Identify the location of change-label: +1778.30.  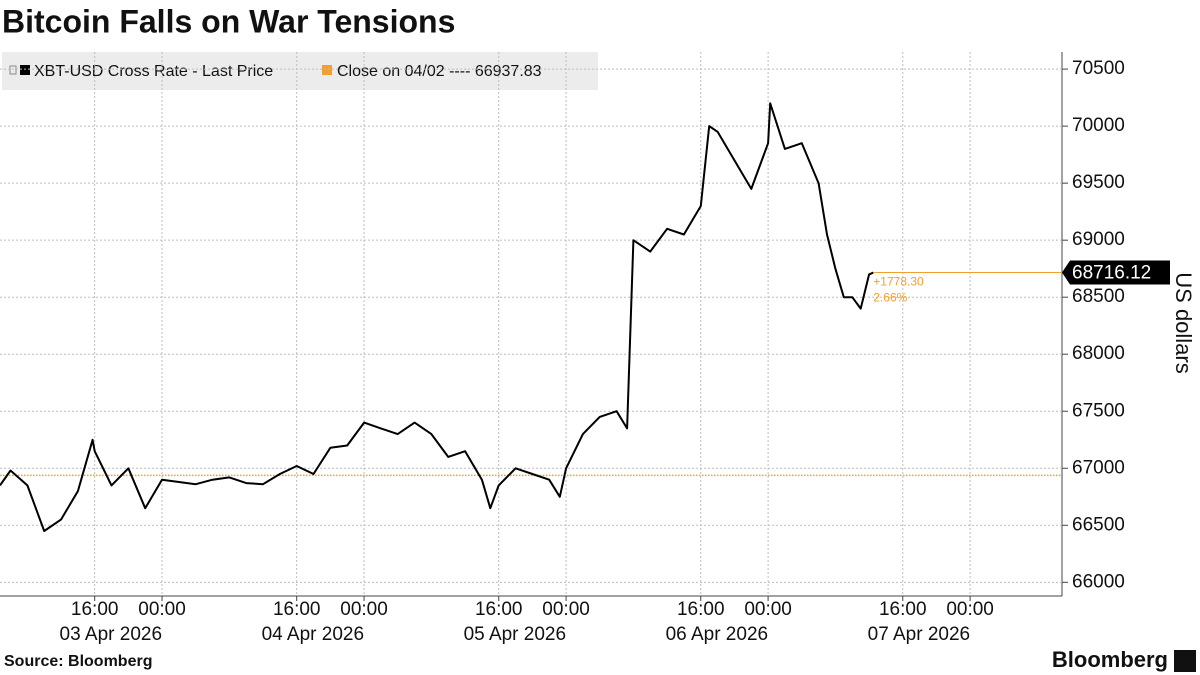
(898, 282).